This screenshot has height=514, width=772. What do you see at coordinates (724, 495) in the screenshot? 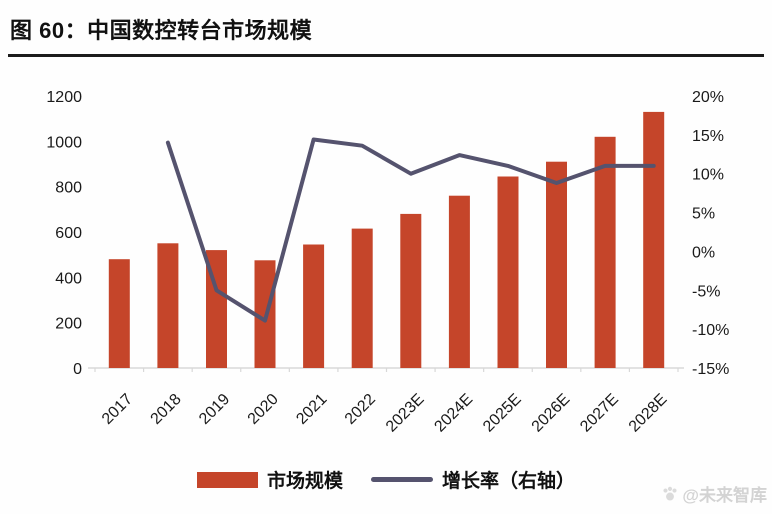
I see `watermark-text: @未来智库` at bounding box center [724, 495].